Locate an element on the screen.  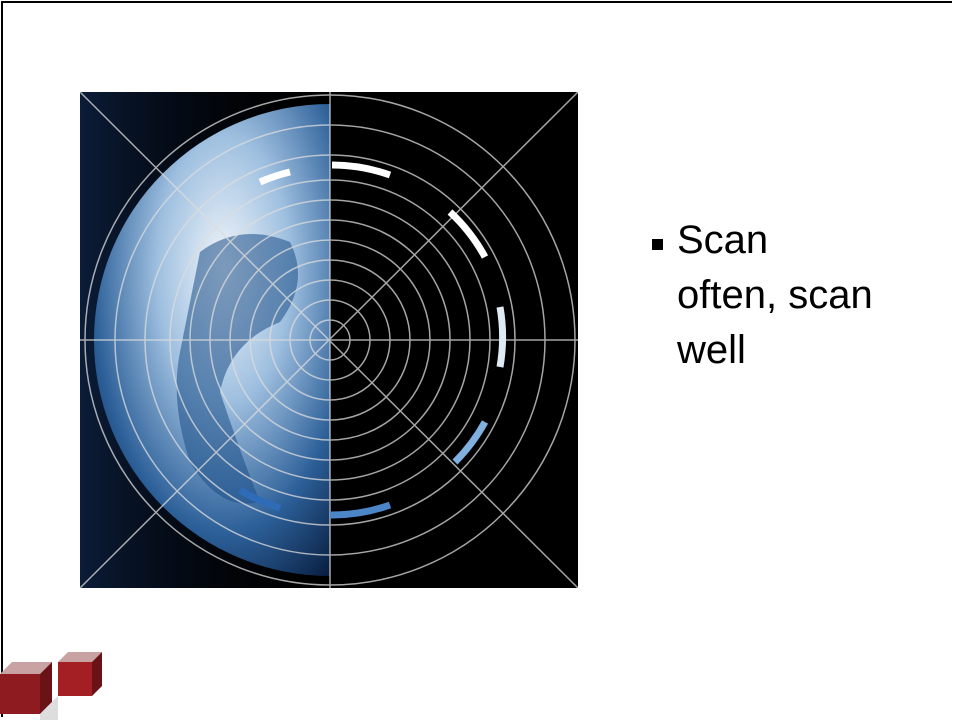
bullet: Scan often, scan well is located at coordinates (763, 295).